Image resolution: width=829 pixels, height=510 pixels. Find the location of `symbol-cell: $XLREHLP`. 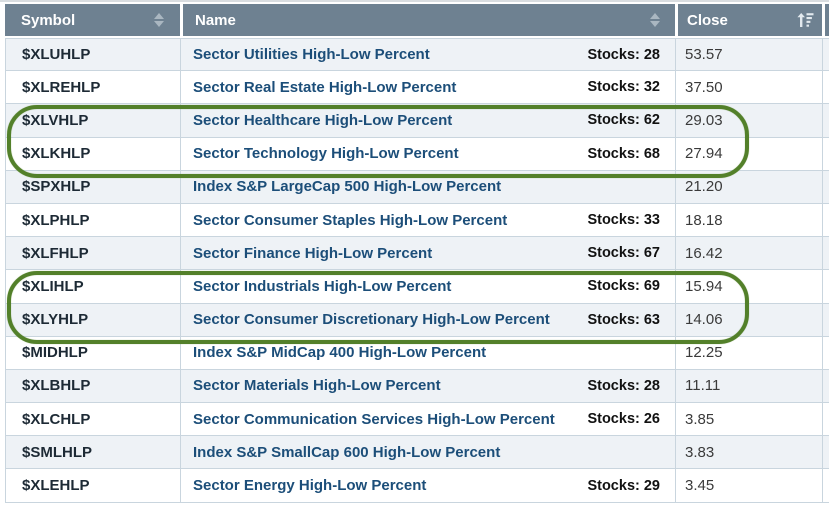

symbol-cell: $XLREHLP is located at coordinates (92, 88).